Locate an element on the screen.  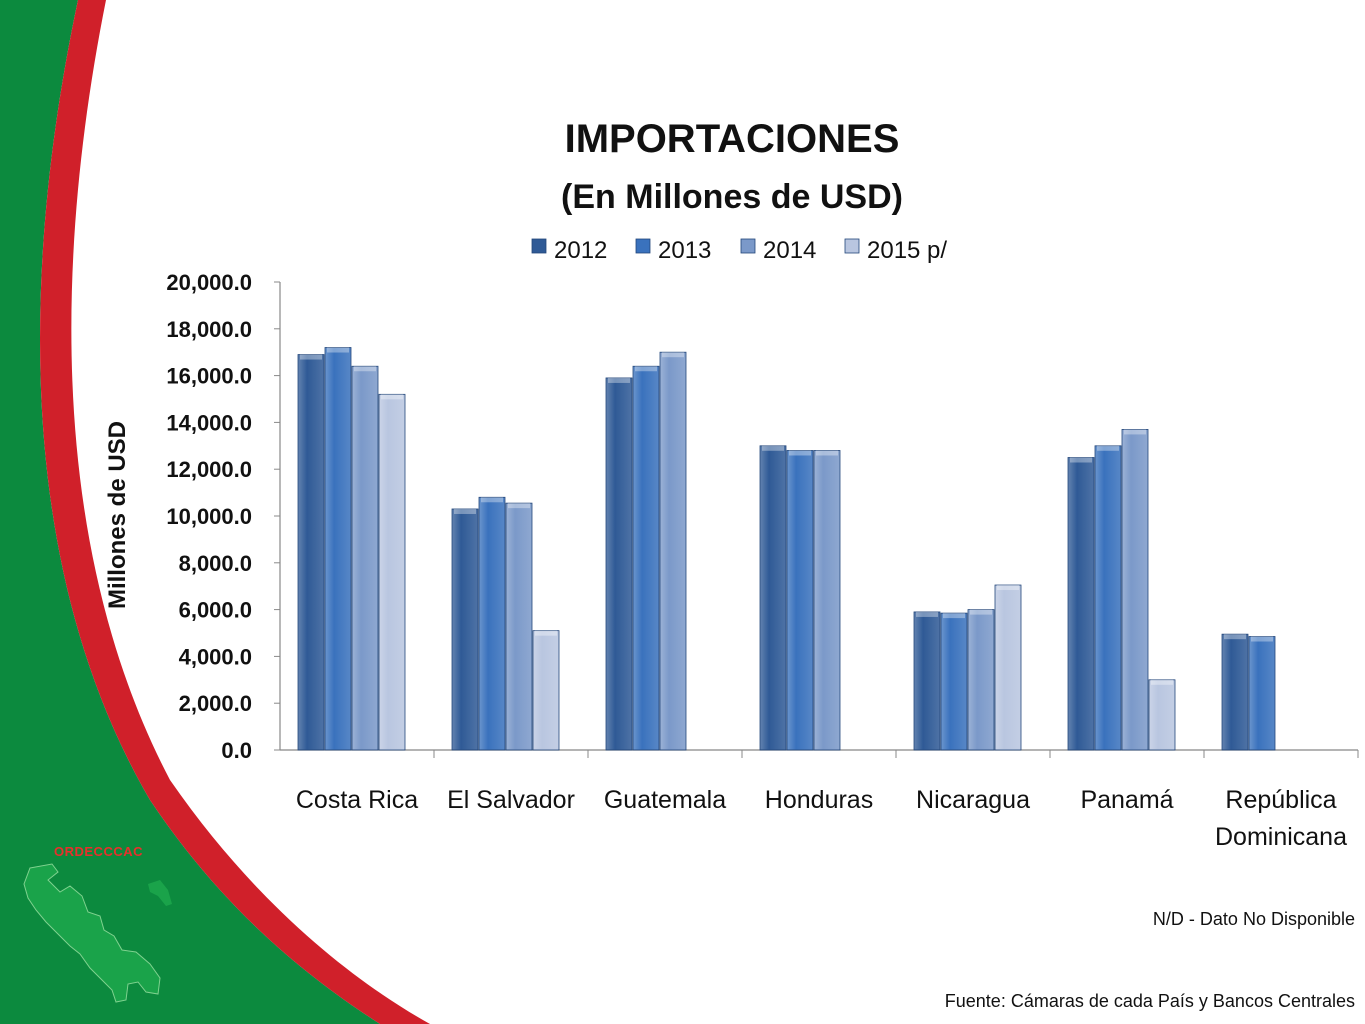
legend-label: 2013 is located at coordinates (684, 250).